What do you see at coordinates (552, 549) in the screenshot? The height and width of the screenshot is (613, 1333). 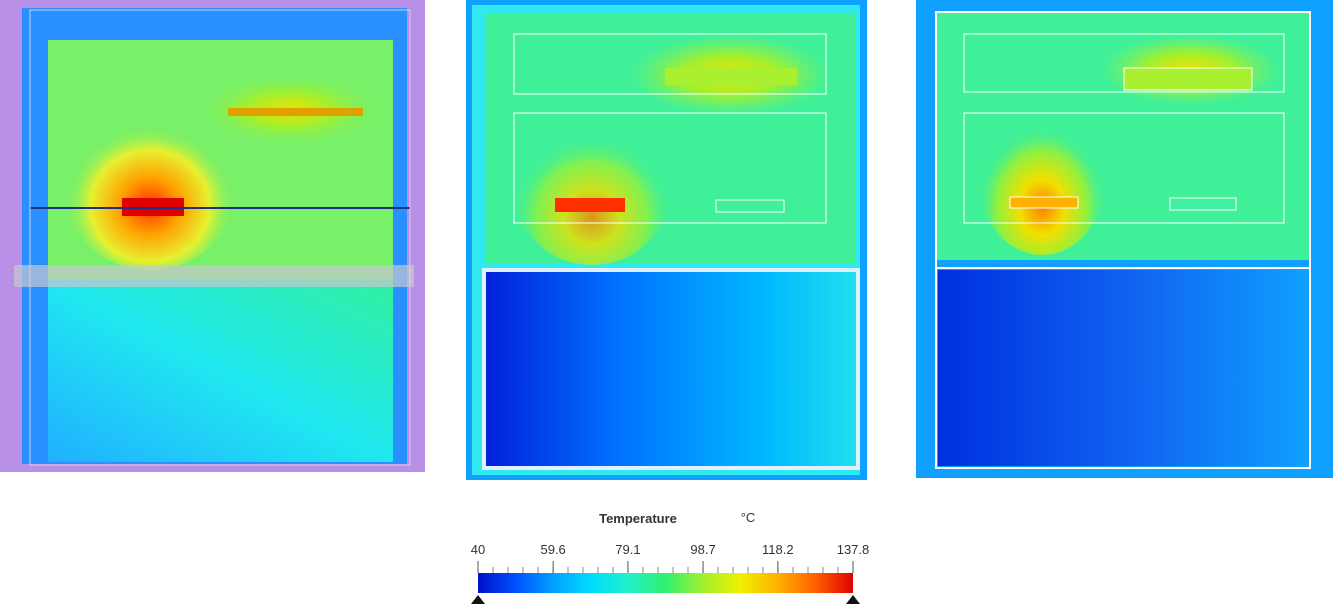 I see `tick-label: 59.6` at bounding box center [552, 549].